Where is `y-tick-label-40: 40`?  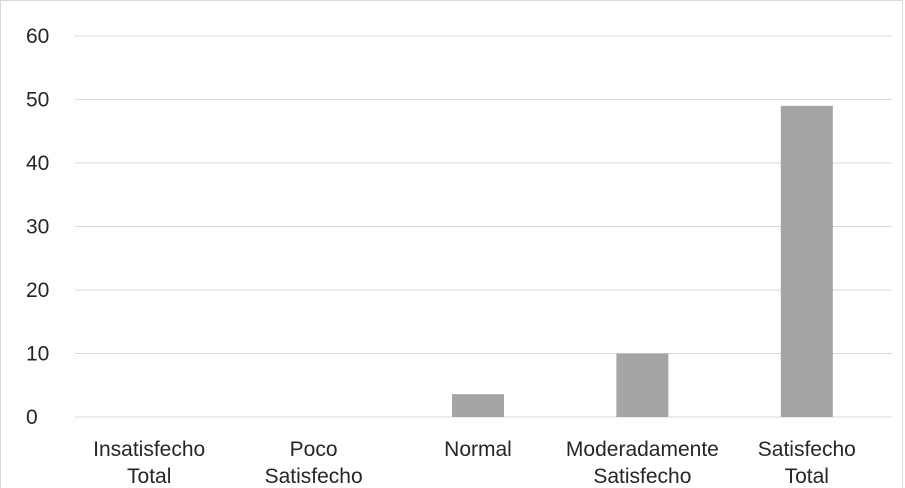
y-tick-label-40: 40 is located at coordinates (37, 163).